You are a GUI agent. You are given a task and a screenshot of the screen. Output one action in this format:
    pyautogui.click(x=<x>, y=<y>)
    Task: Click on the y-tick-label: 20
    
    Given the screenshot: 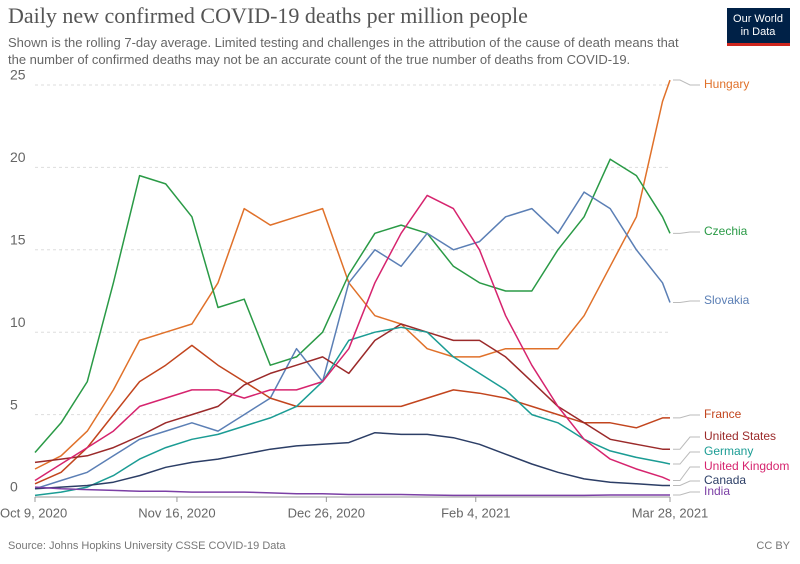 What is the action you would take?
    pyautogui.click(x=18, y=157)
    